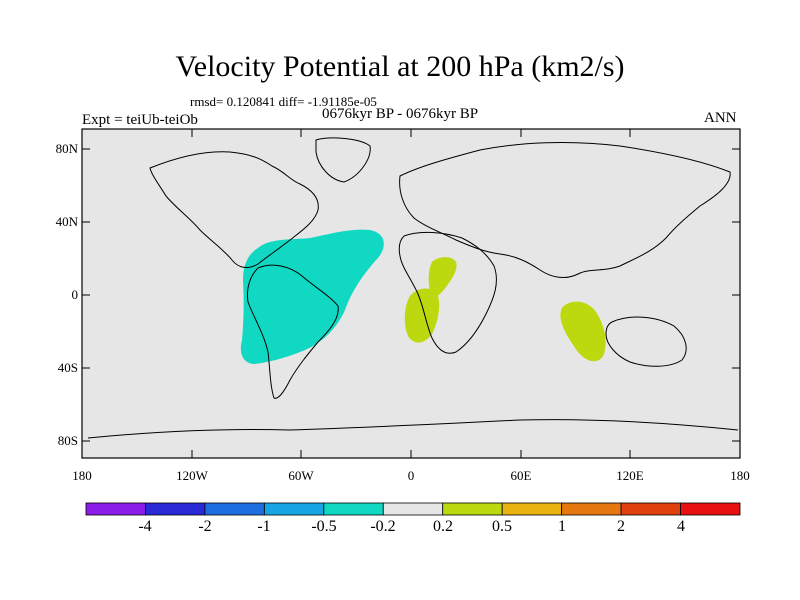 The width and height of the screenshot is (800, 600). Describe the element at coordinates (67, 367) in the screenshot. I see `y-tick-label: 40S` at that location.